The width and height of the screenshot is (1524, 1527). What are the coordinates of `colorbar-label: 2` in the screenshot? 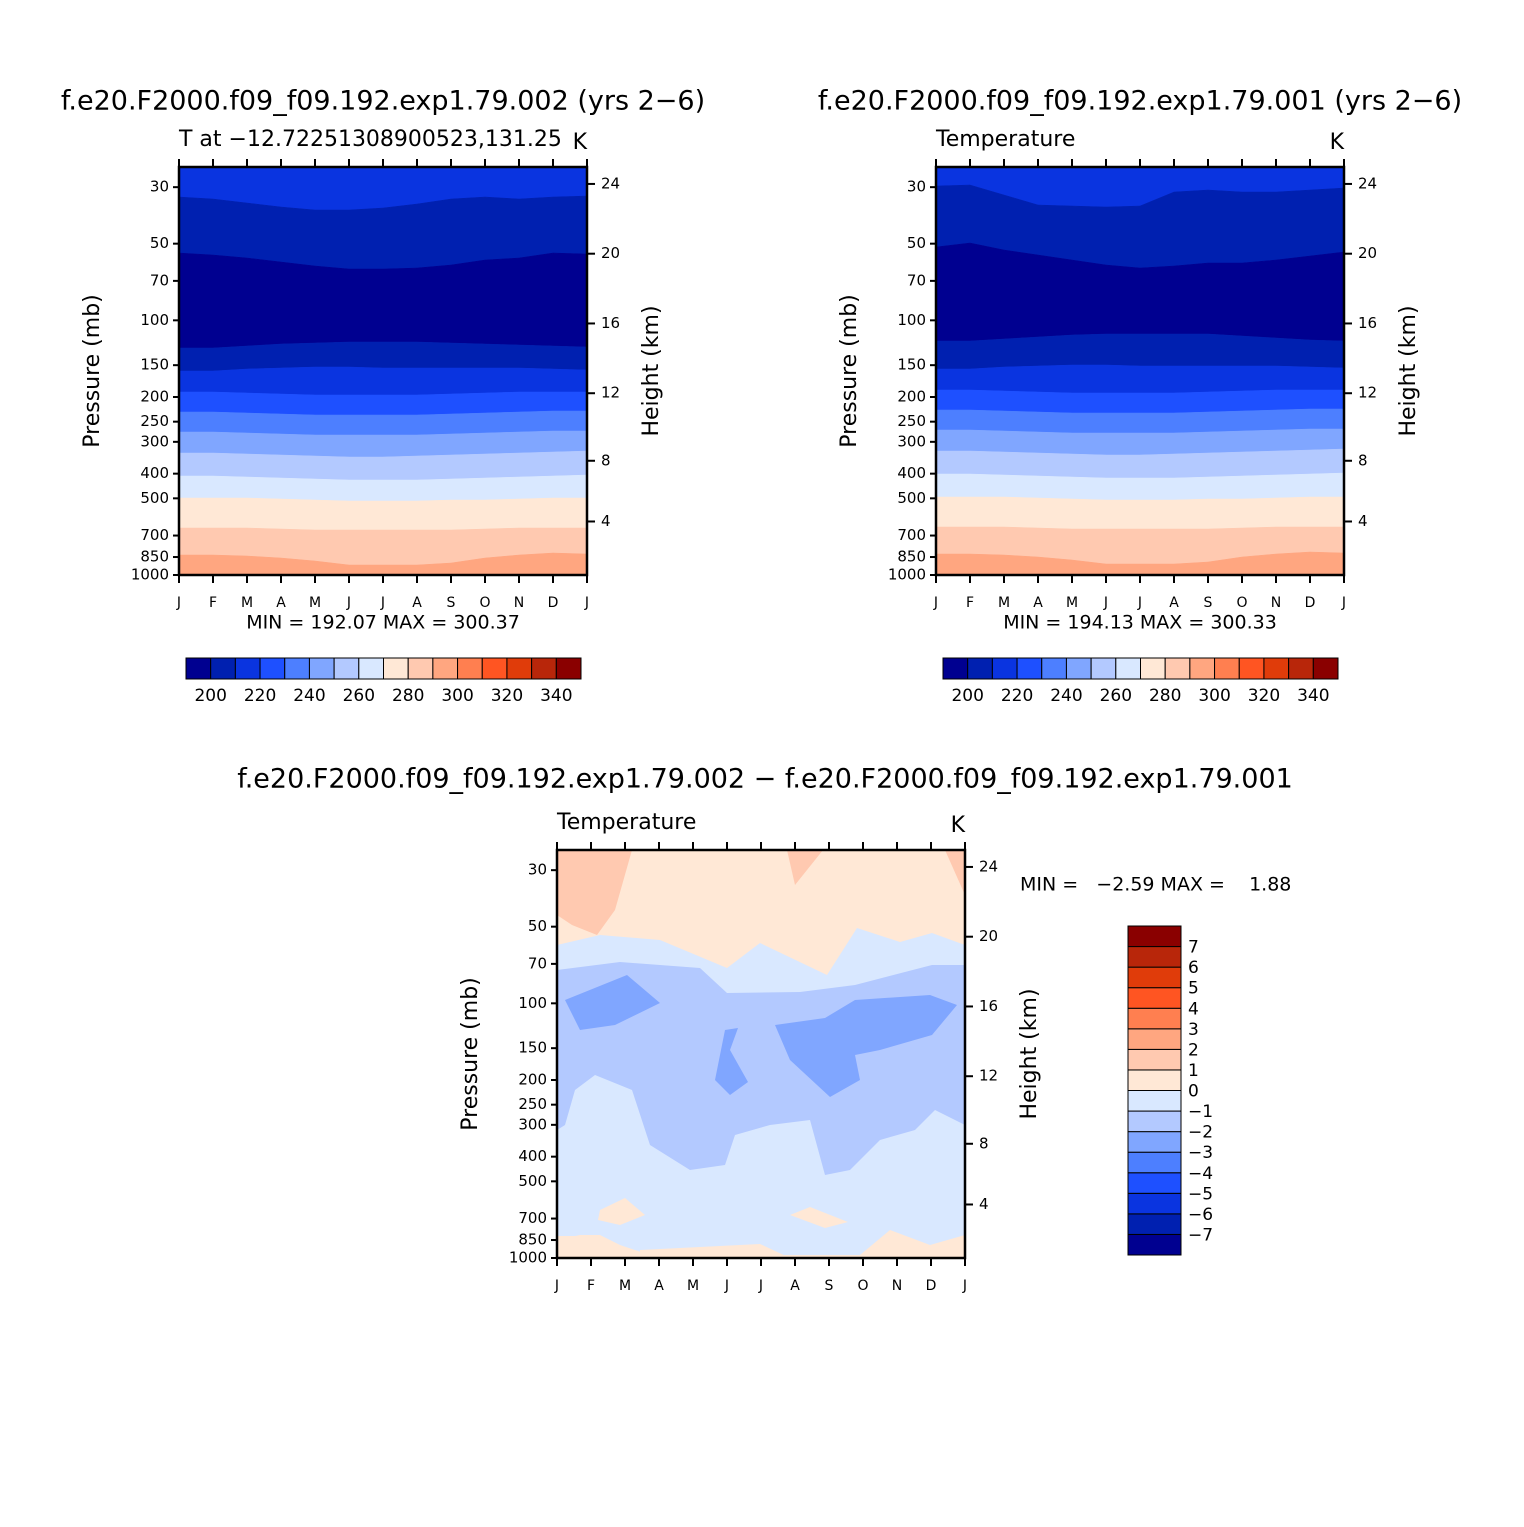 It's located at (1193, 1050).